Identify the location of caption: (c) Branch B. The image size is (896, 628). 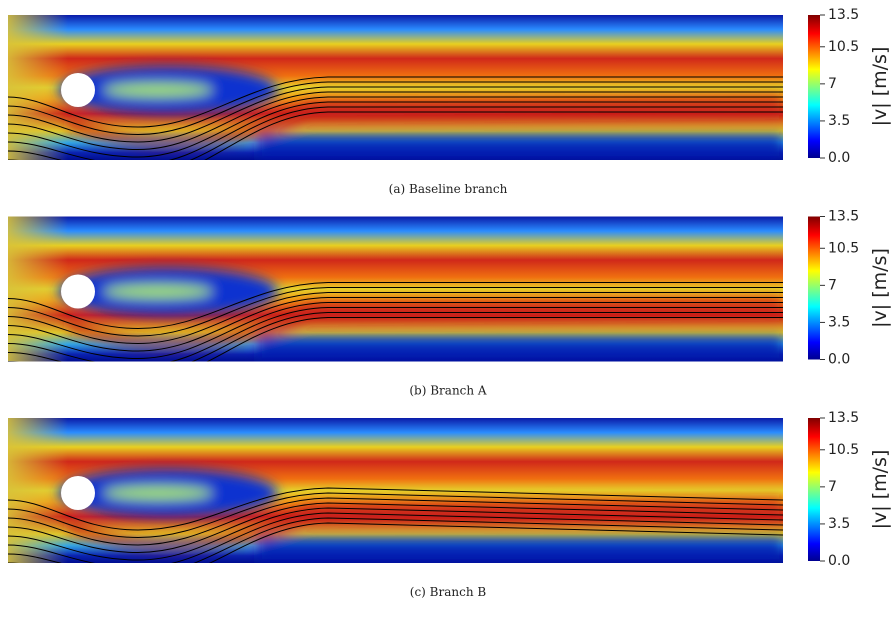
(448, 592).